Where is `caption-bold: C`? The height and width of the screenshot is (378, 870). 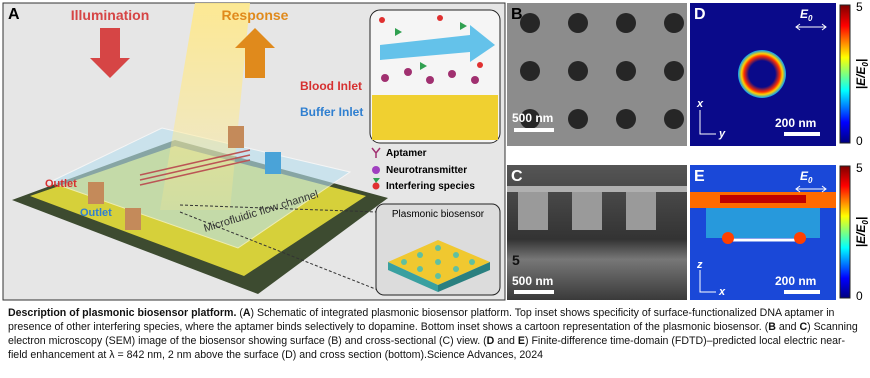
caption-bold: C is located at coordinates (803, 327).